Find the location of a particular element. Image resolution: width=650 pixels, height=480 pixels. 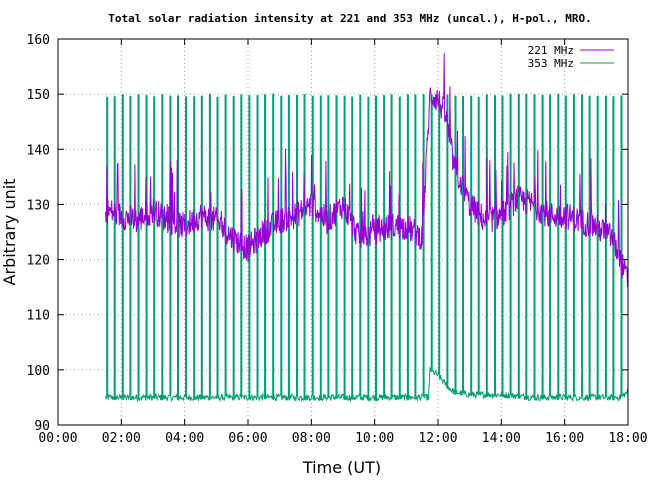

y-axis-label: Arbitrary unit is located at coordinates (9, 232).